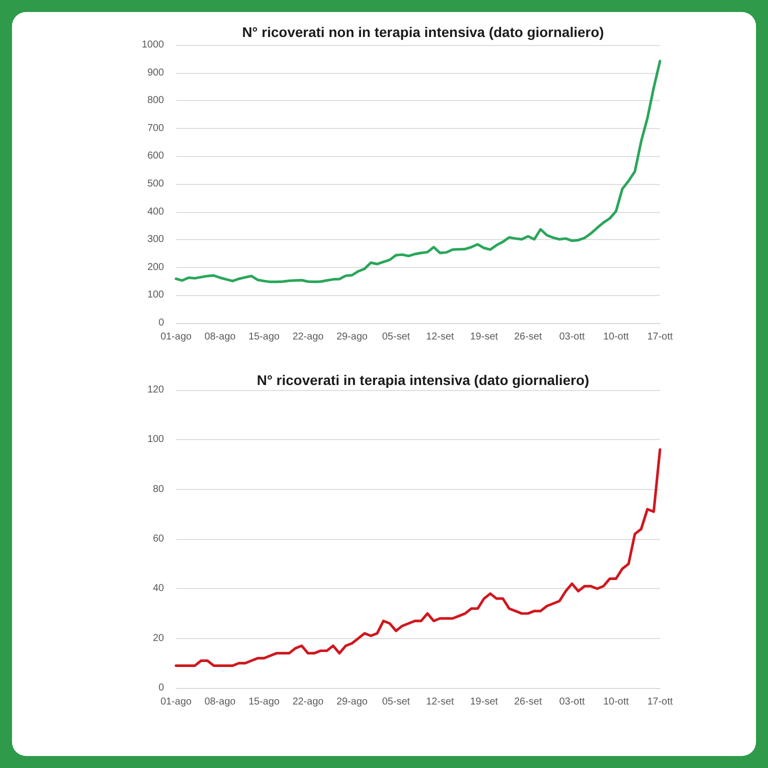 This screenshot has width=768, height=768. I want to click on y-tick-label: 1000, so click(153, 45).